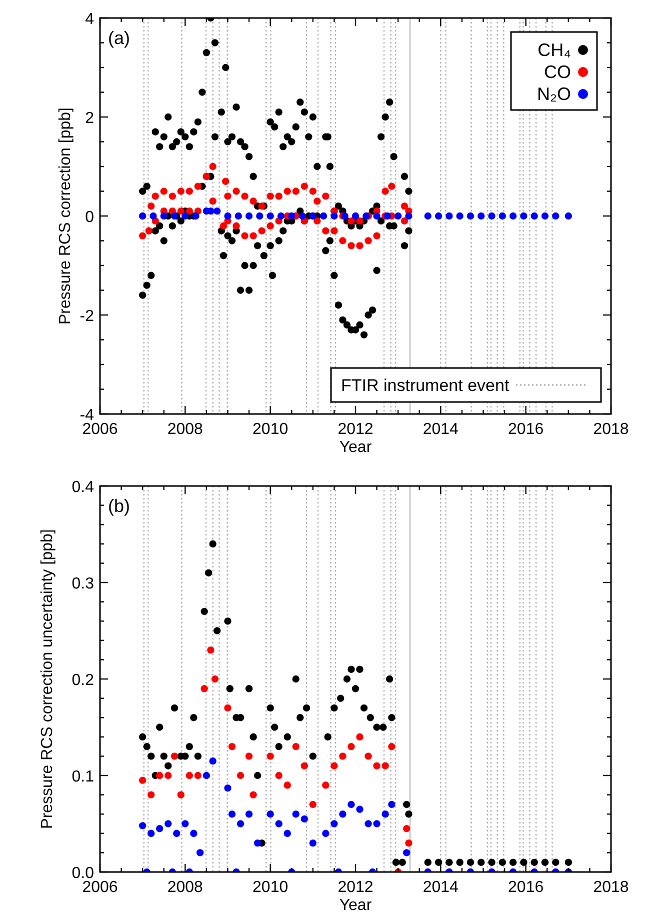 The width and height of the screenshot is (645, 922). What do you see at coordinates (89, 118) in the screenshot?
I see `y-tick-label: 2` at bounding box center [89, 118].